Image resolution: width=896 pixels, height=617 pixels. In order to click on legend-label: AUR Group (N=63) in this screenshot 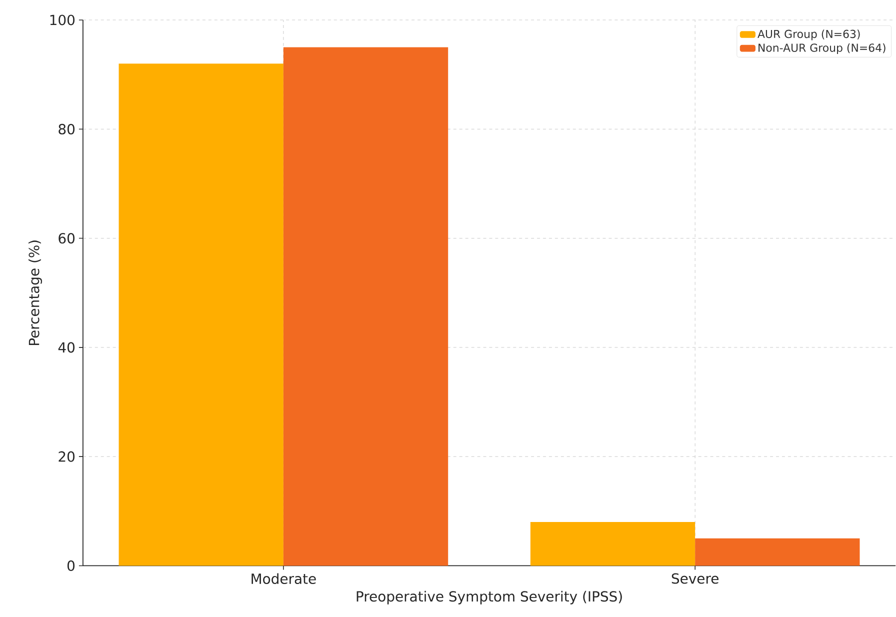, I will do `click(809, 35)`.